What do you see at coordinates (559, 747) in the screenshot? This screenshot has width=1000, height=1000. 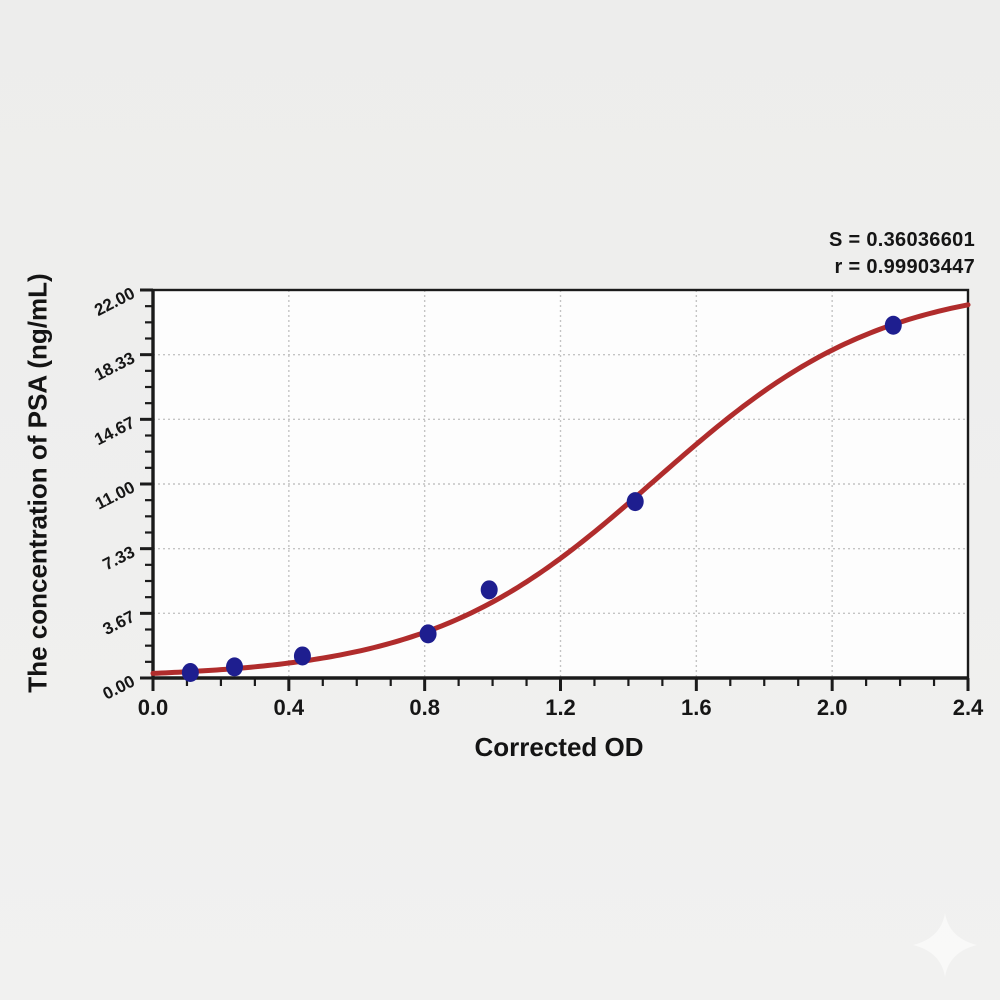 I see `x-axis-title: Corrected OD` at bounding box center [559, 747].